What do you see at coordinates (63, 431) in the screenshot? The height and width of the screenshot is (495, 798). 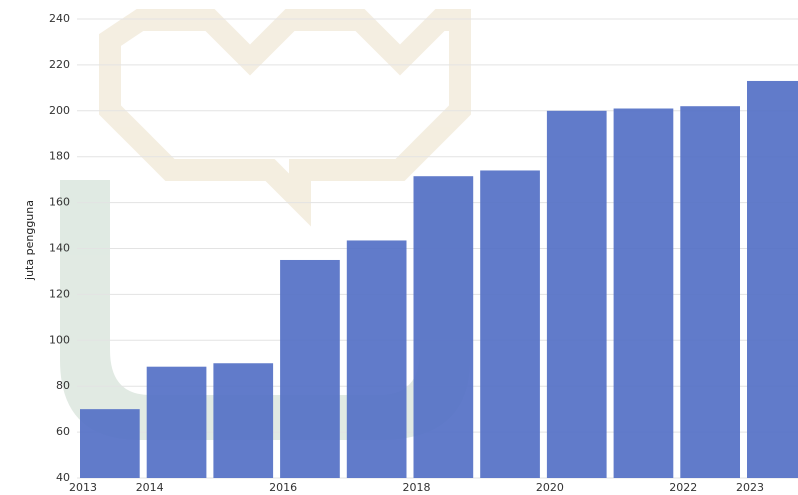 I see `y-tick-label: 60` at bounding box center [63, 431].